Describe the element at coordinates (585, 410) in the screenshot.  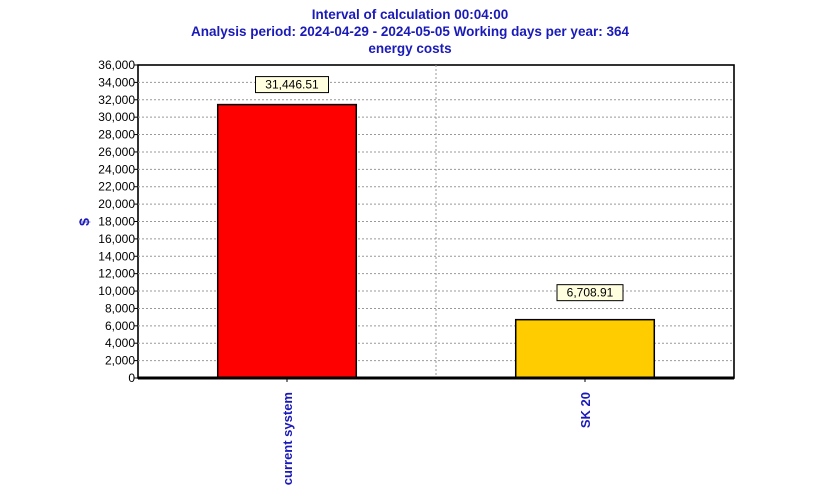
I see `x-category-label: SK 20` at that location.